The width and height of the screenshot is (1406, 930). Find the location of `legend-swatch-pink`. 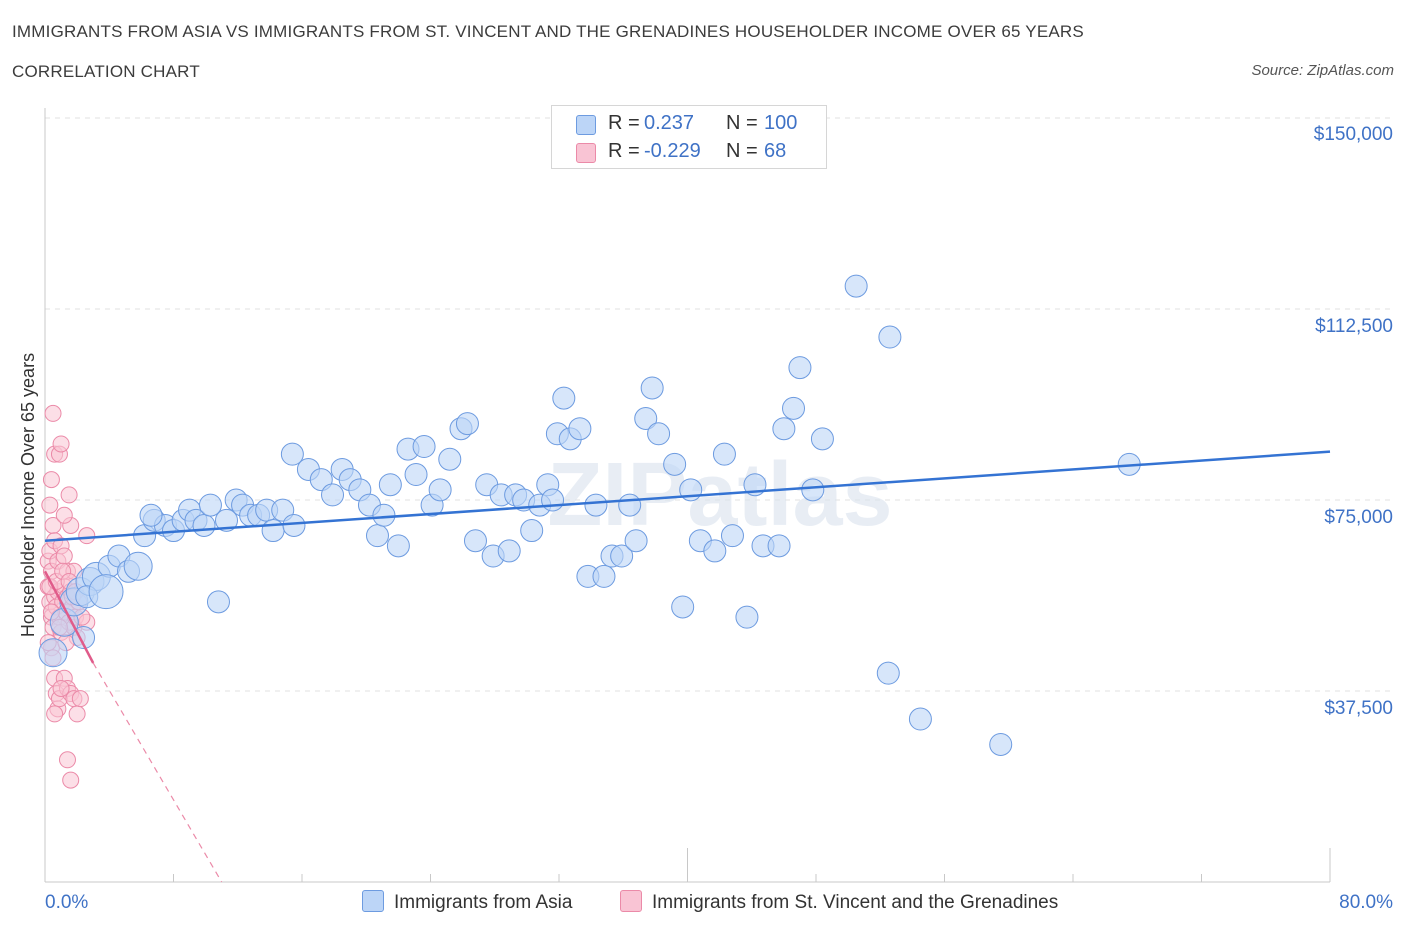

legend-swatch-pink is located at coordinates (586, 153).